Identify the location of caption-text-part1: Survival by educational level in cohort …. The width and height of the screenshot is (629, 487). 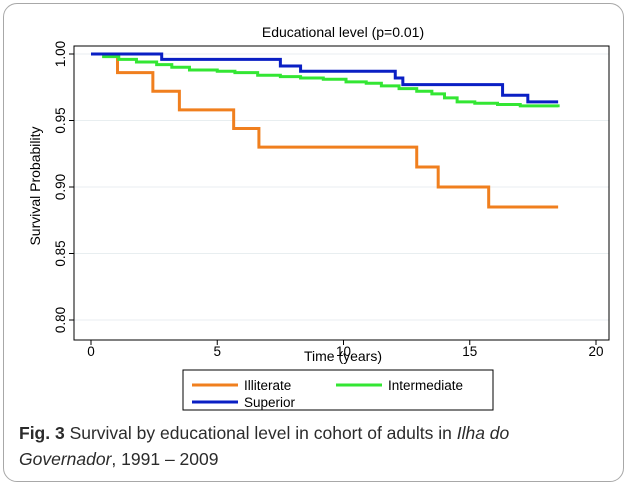
(260, 433).